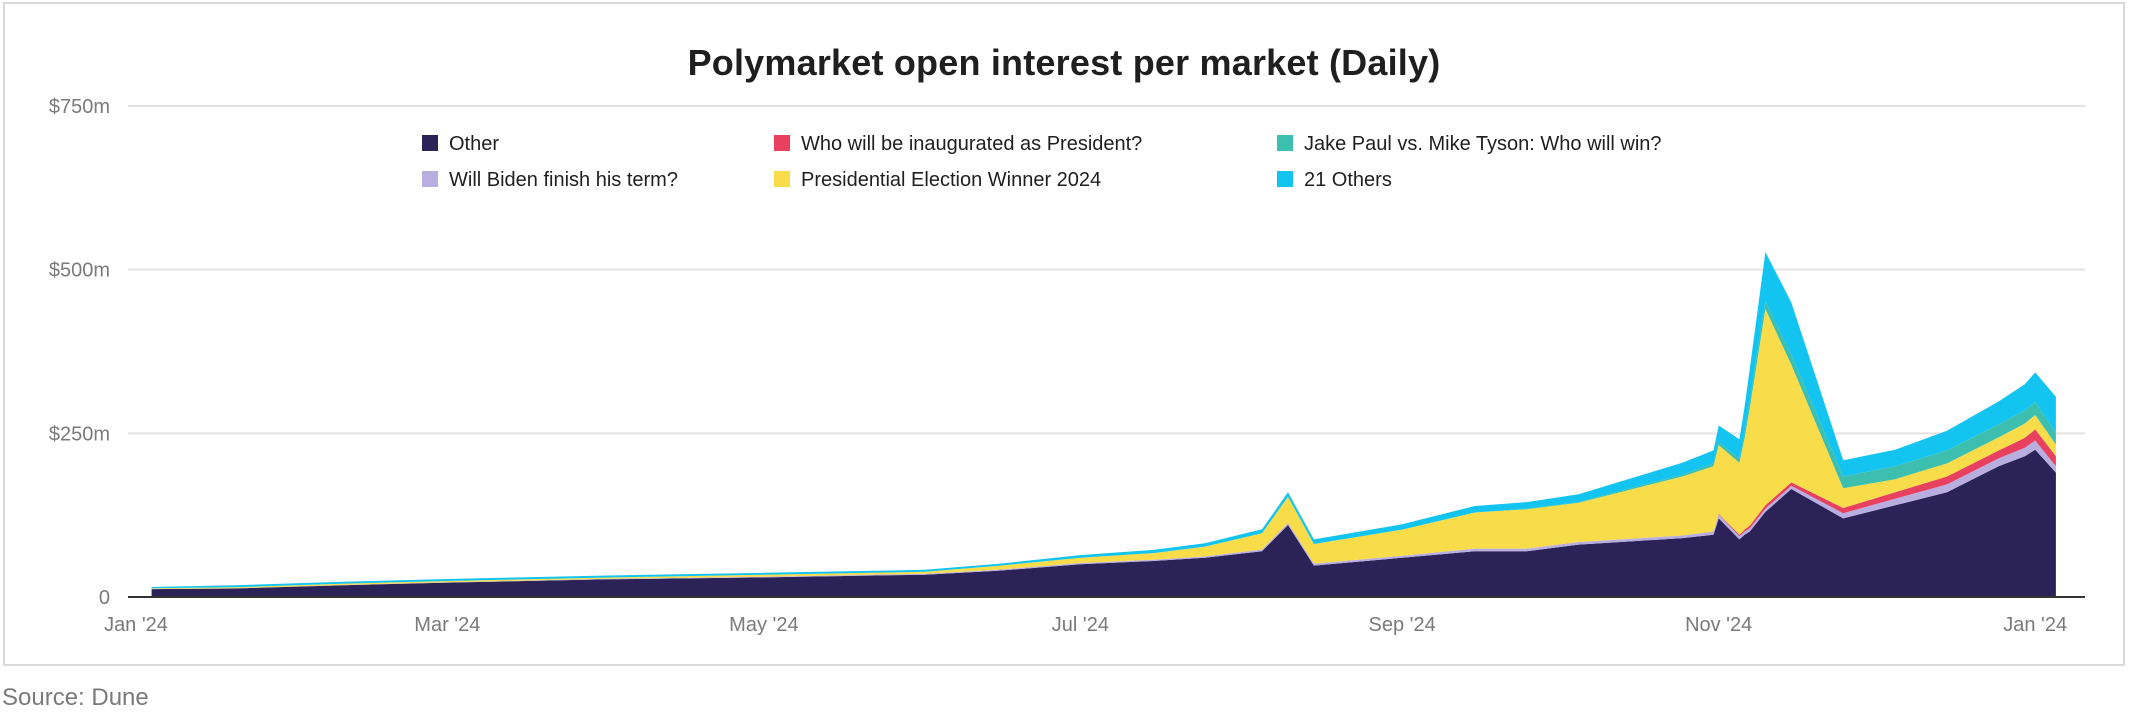  Describe the element at coordinates (1402, 625) in the screenshot. I see `x-tick-label: Sep '24` at that location.